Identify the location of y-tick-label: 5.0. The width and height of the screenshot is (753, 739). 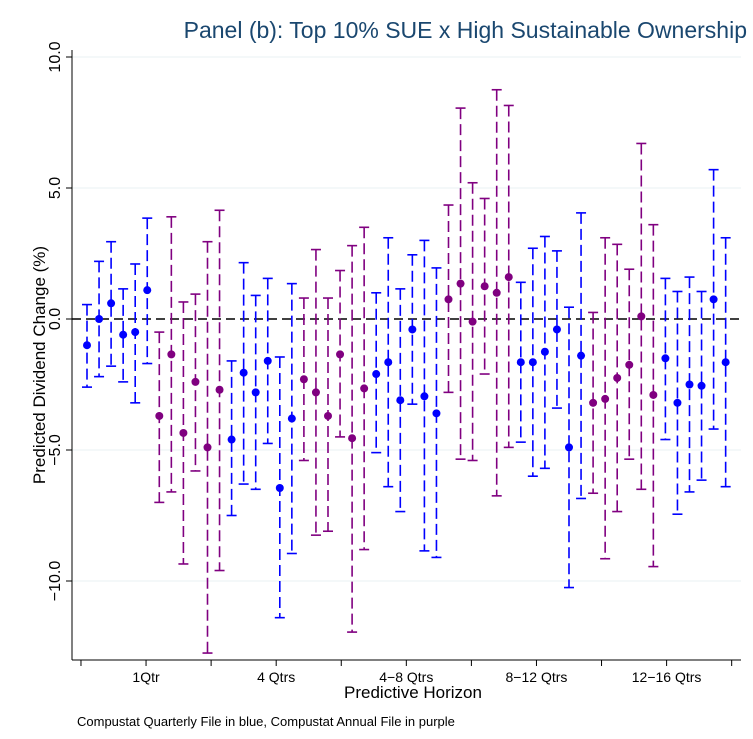
(55, 188).